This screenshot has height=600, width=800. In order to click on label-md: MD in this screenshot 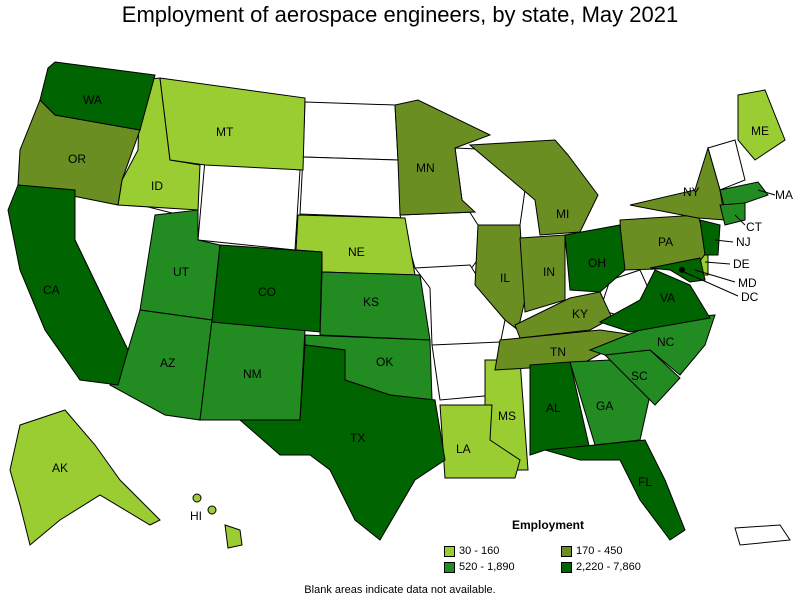, I will do `click(747, 283)`.